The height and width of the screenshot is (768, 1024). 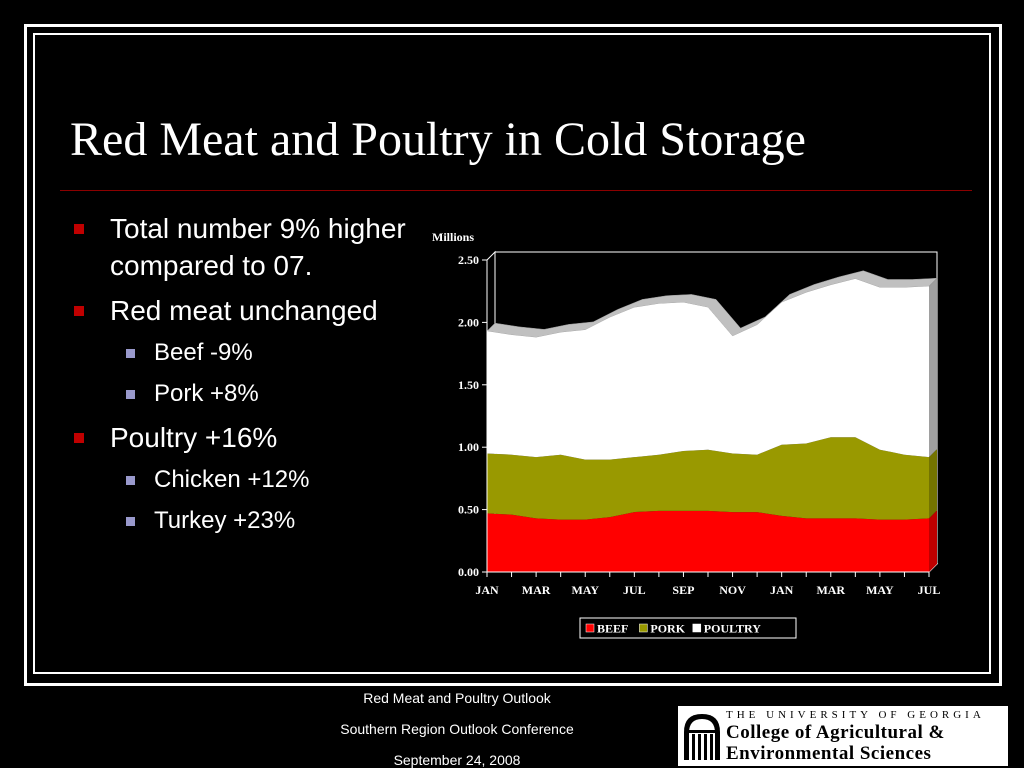 I want to click on logo-college-line-2: Environmental Sciences, so click(x=829, y=753).